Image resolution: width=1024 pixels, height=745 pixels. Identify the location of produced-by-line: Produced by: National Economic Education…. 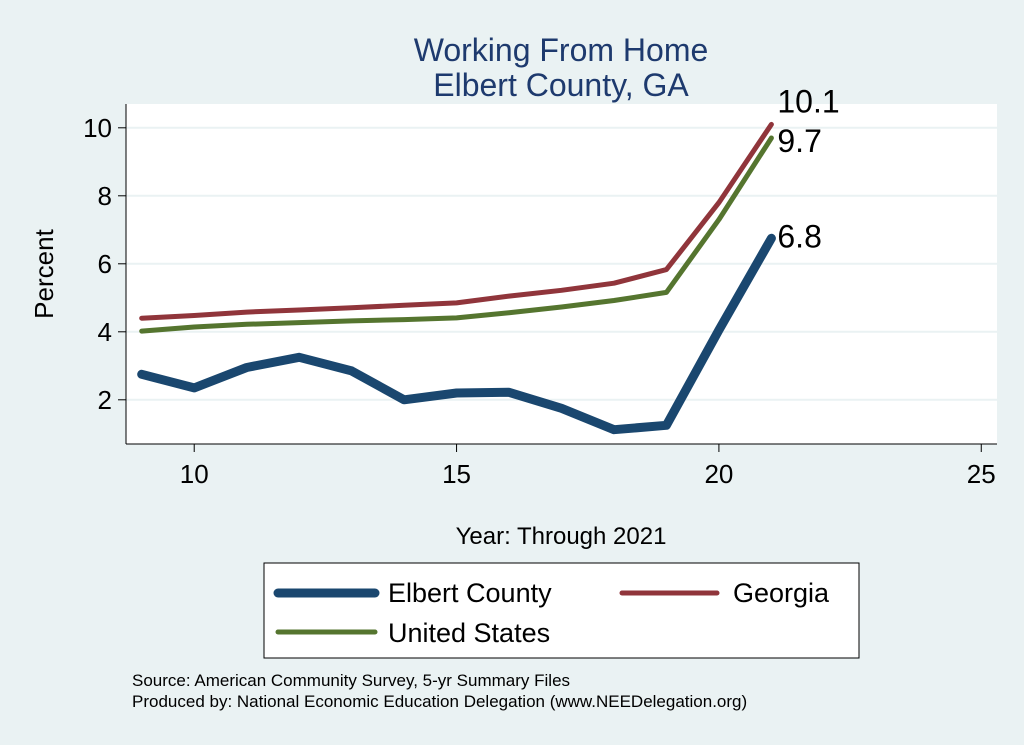
(440, 701).